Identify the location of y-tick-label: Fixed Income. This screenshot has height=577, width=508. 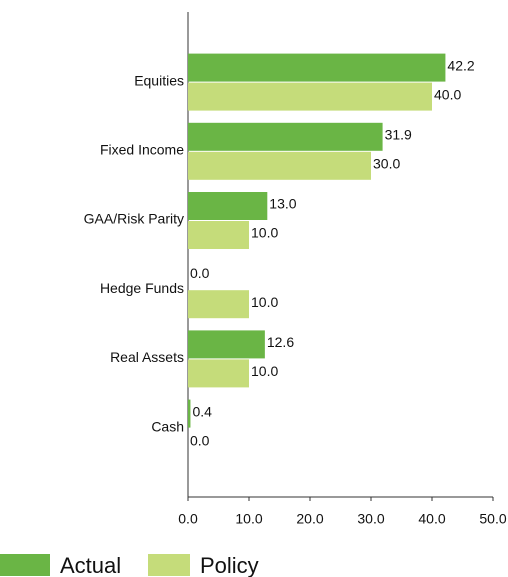
(142, 150).